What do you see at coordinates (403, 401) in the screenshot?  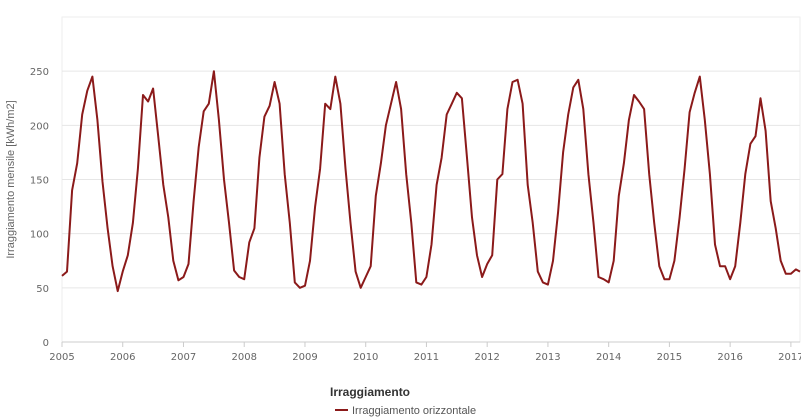 I see `legend: Irraggiamento Irraggiamento orizzontale` at bounding box center [403, 401].